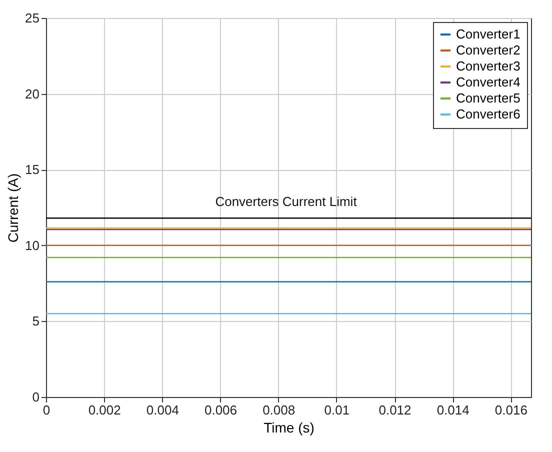 The width and height of the screenshot is (552, 452). I want to click on legend-label: Converter1, so click(488, 34).